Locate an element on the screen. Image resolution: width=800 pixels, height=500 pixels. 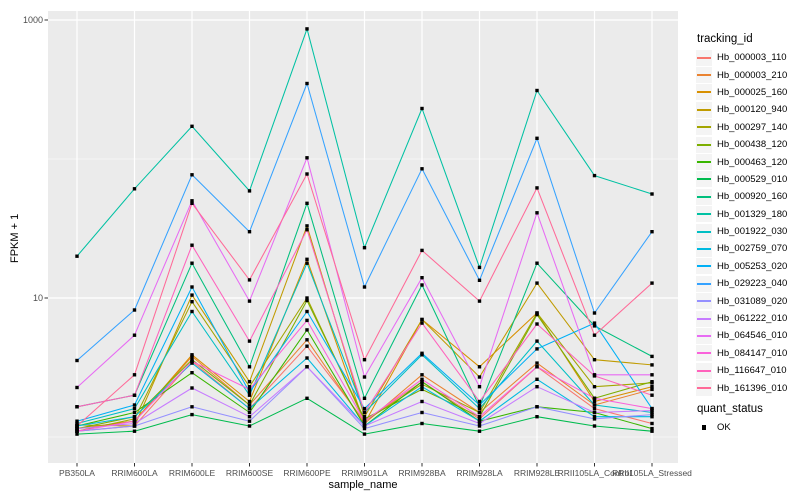
svg-text: 10 is located at coordinates (38, 298).